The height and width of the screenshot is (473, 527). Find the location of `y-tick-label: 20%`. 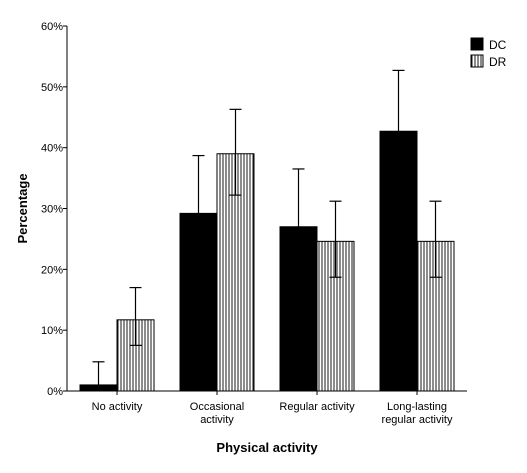

y-tick-label: 20% is located at coordinates (52, 270).